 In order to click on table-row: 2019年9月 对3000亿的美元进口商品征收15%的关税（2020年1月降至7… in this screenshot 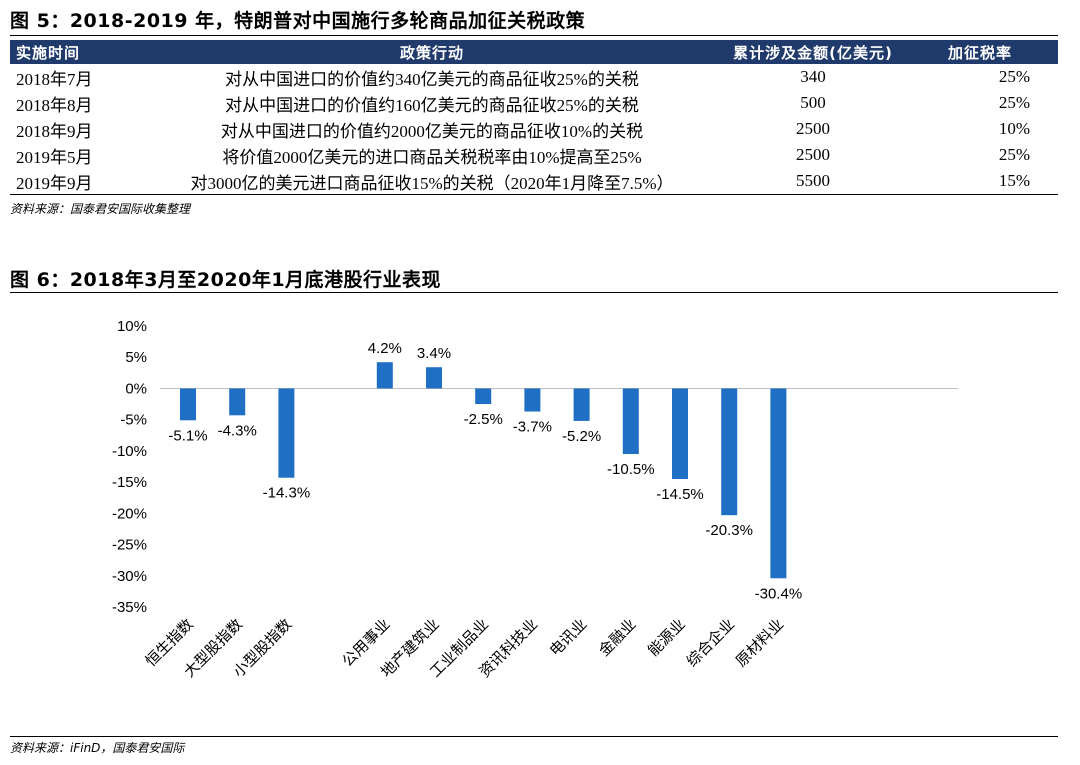, I will do `click(534, 181)`.